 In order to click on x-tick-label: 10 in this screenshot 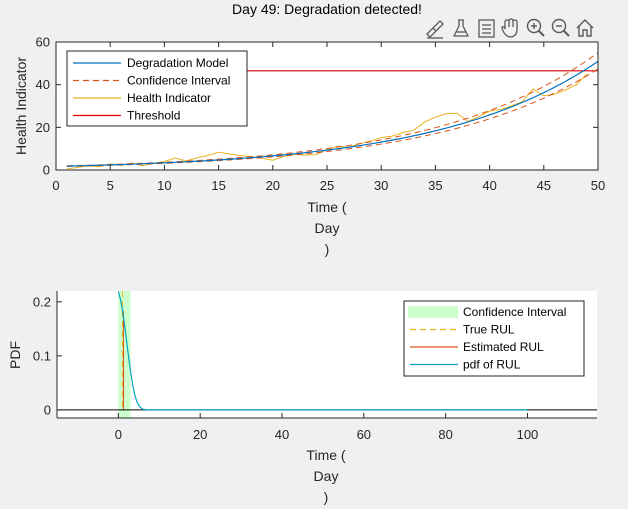, I will do `click(164, 185)`.